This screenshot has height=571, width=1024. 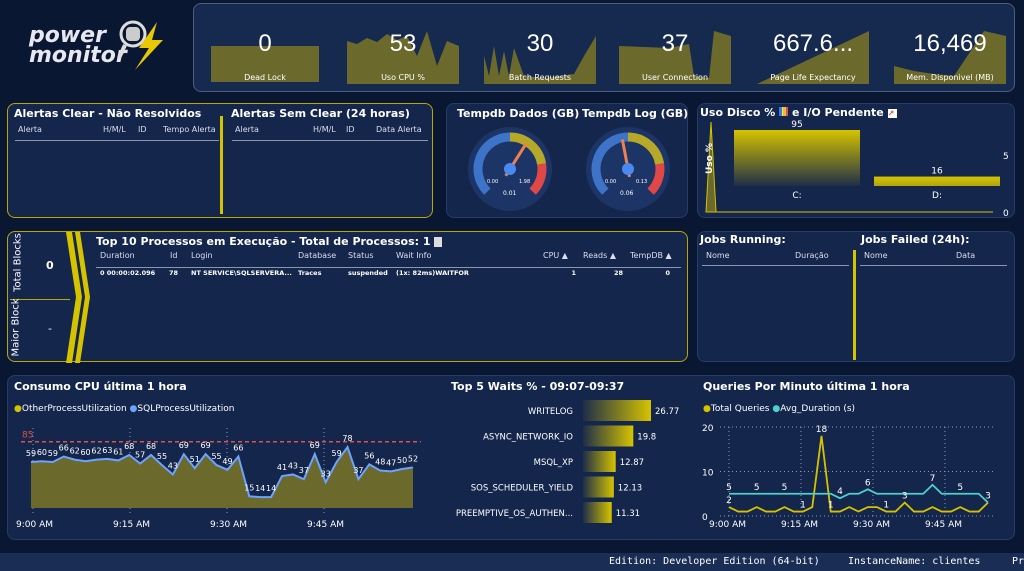 I want to click on column-header: Reads ▲, so click(x=599, y=255).